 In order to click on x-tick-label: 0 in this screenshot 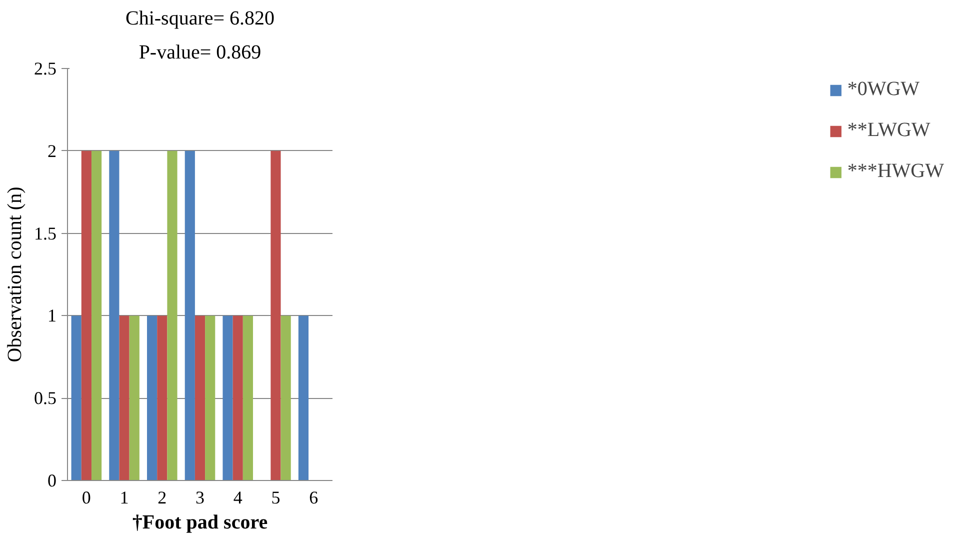, I will do `click(86, 498)`.